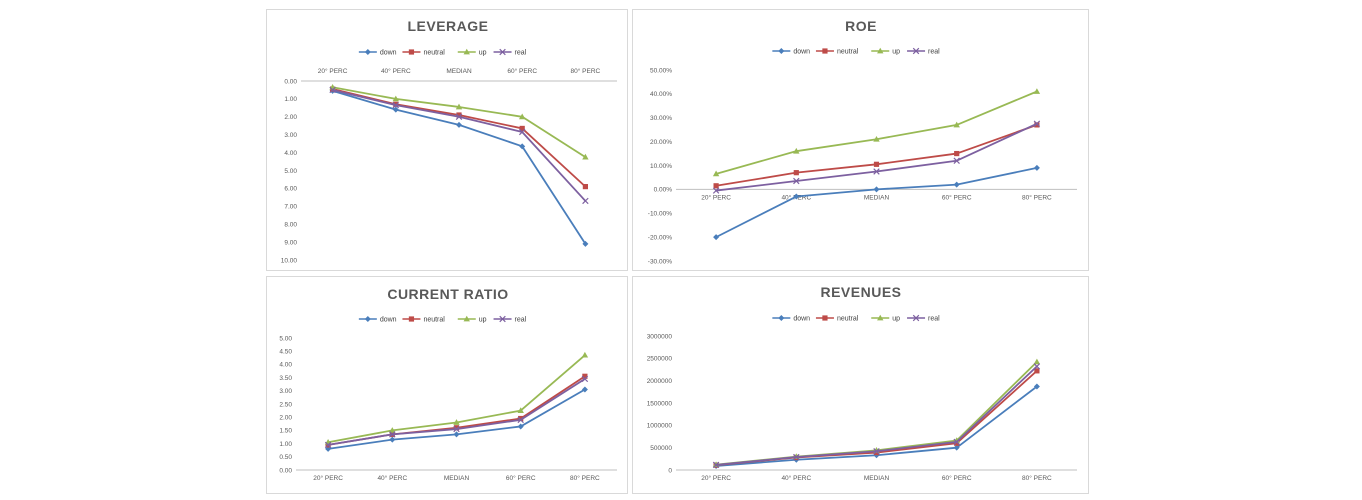 The width and height of the screenshot is (1362, 500). I want to click on current-ratio-ytick-label: 3.50, so click(285, 378).